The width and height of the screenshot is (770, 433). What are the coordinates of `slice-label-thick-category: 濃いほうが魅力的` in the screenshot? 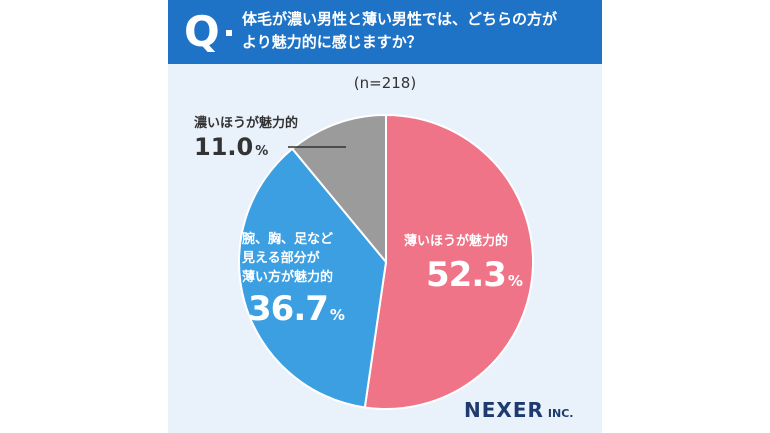 It's located at (246, 123).